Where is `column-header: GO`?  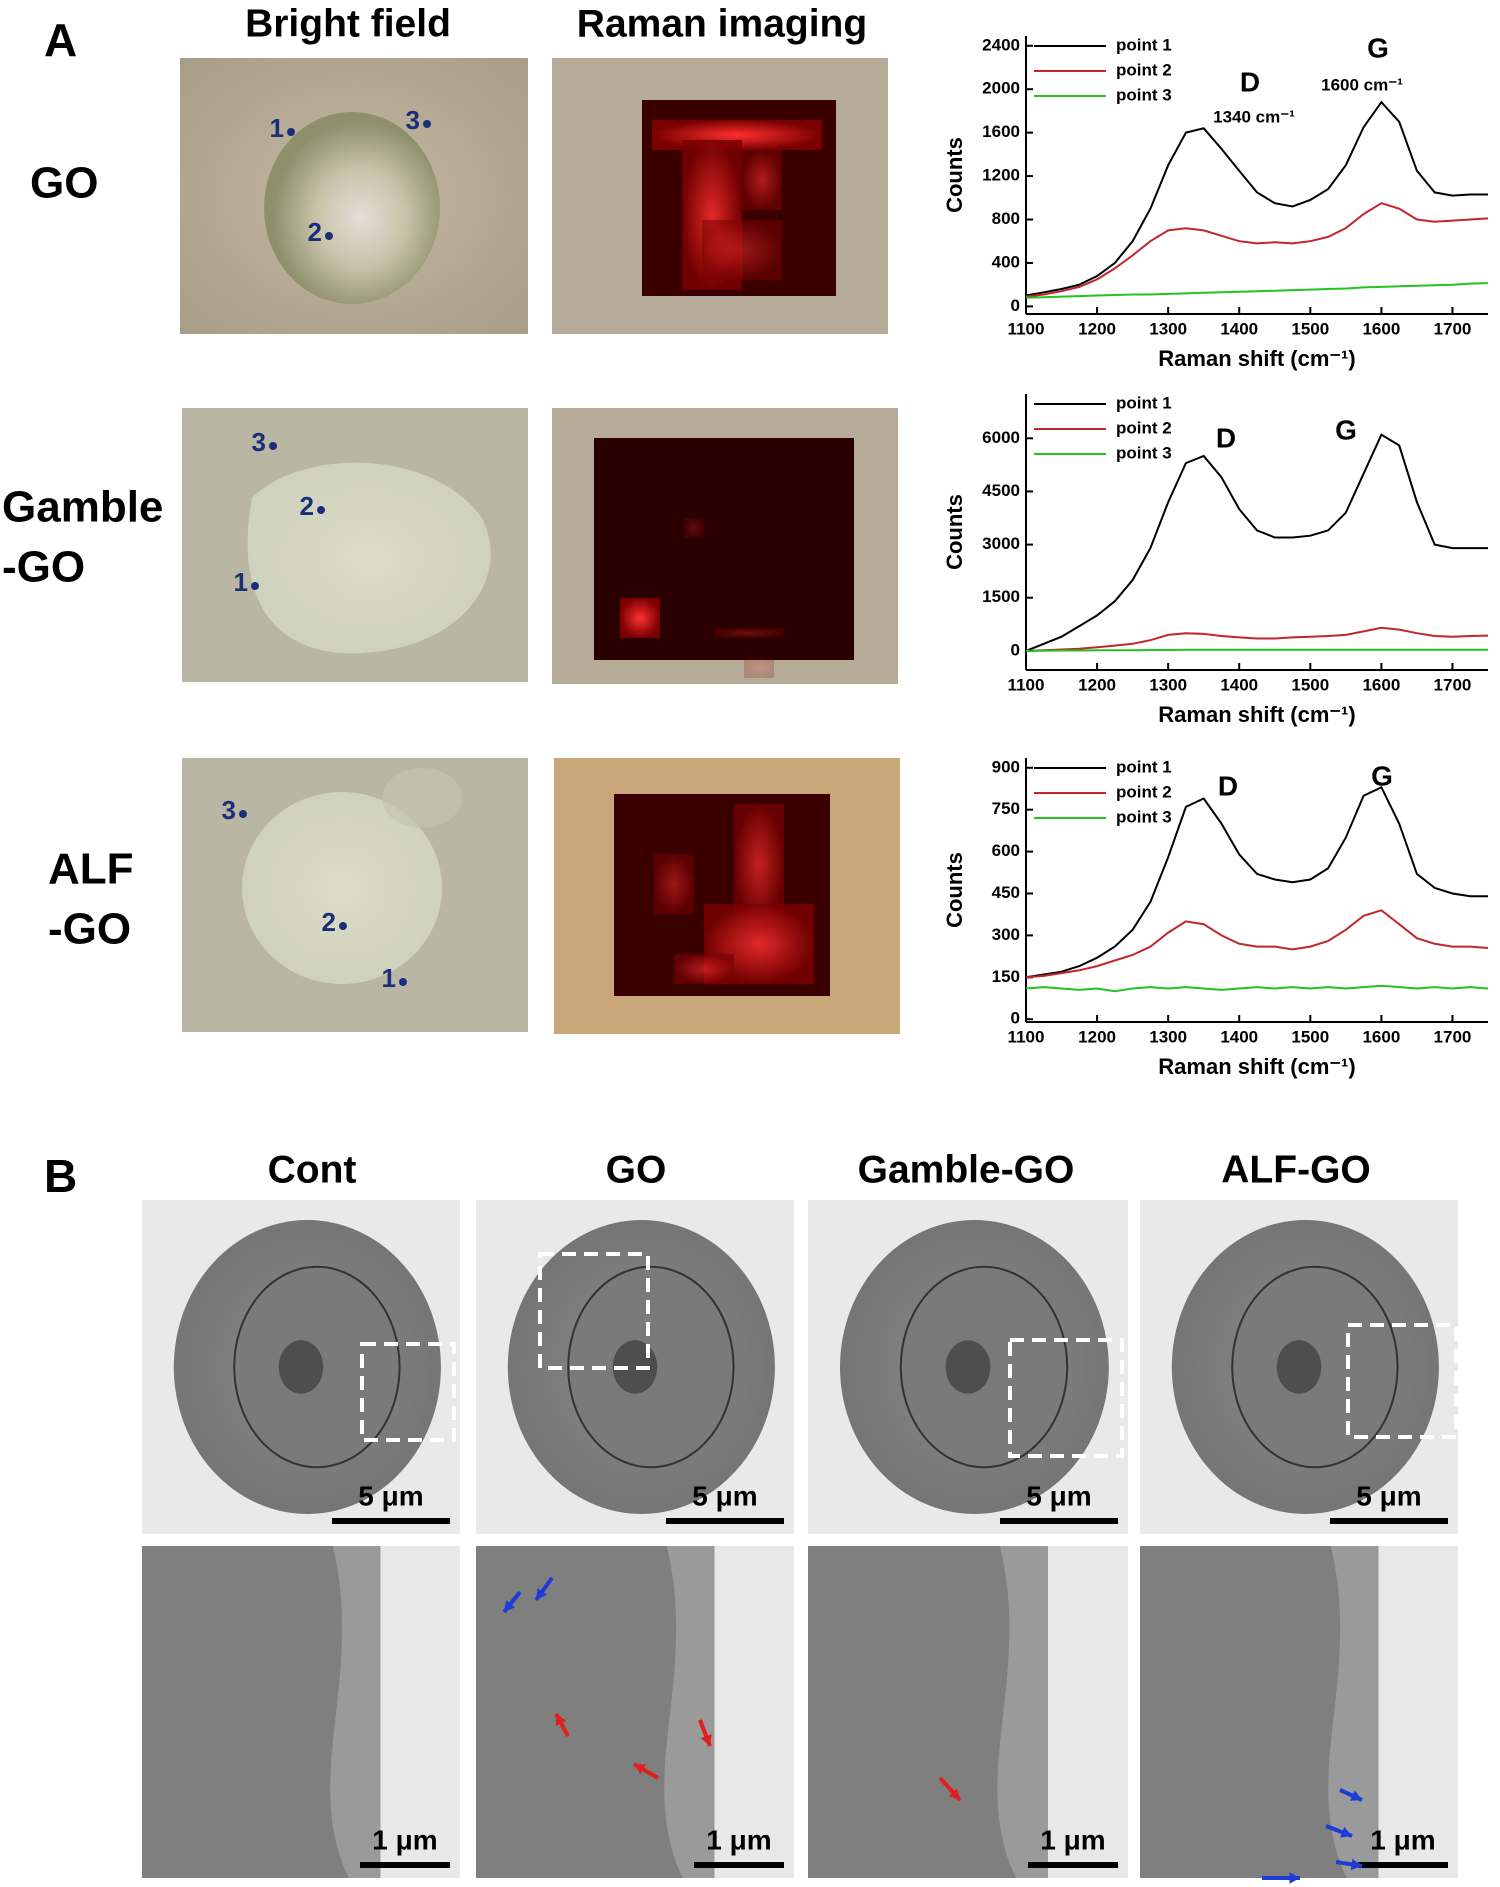
column-header: GO is located at coordinates (636, 1169).